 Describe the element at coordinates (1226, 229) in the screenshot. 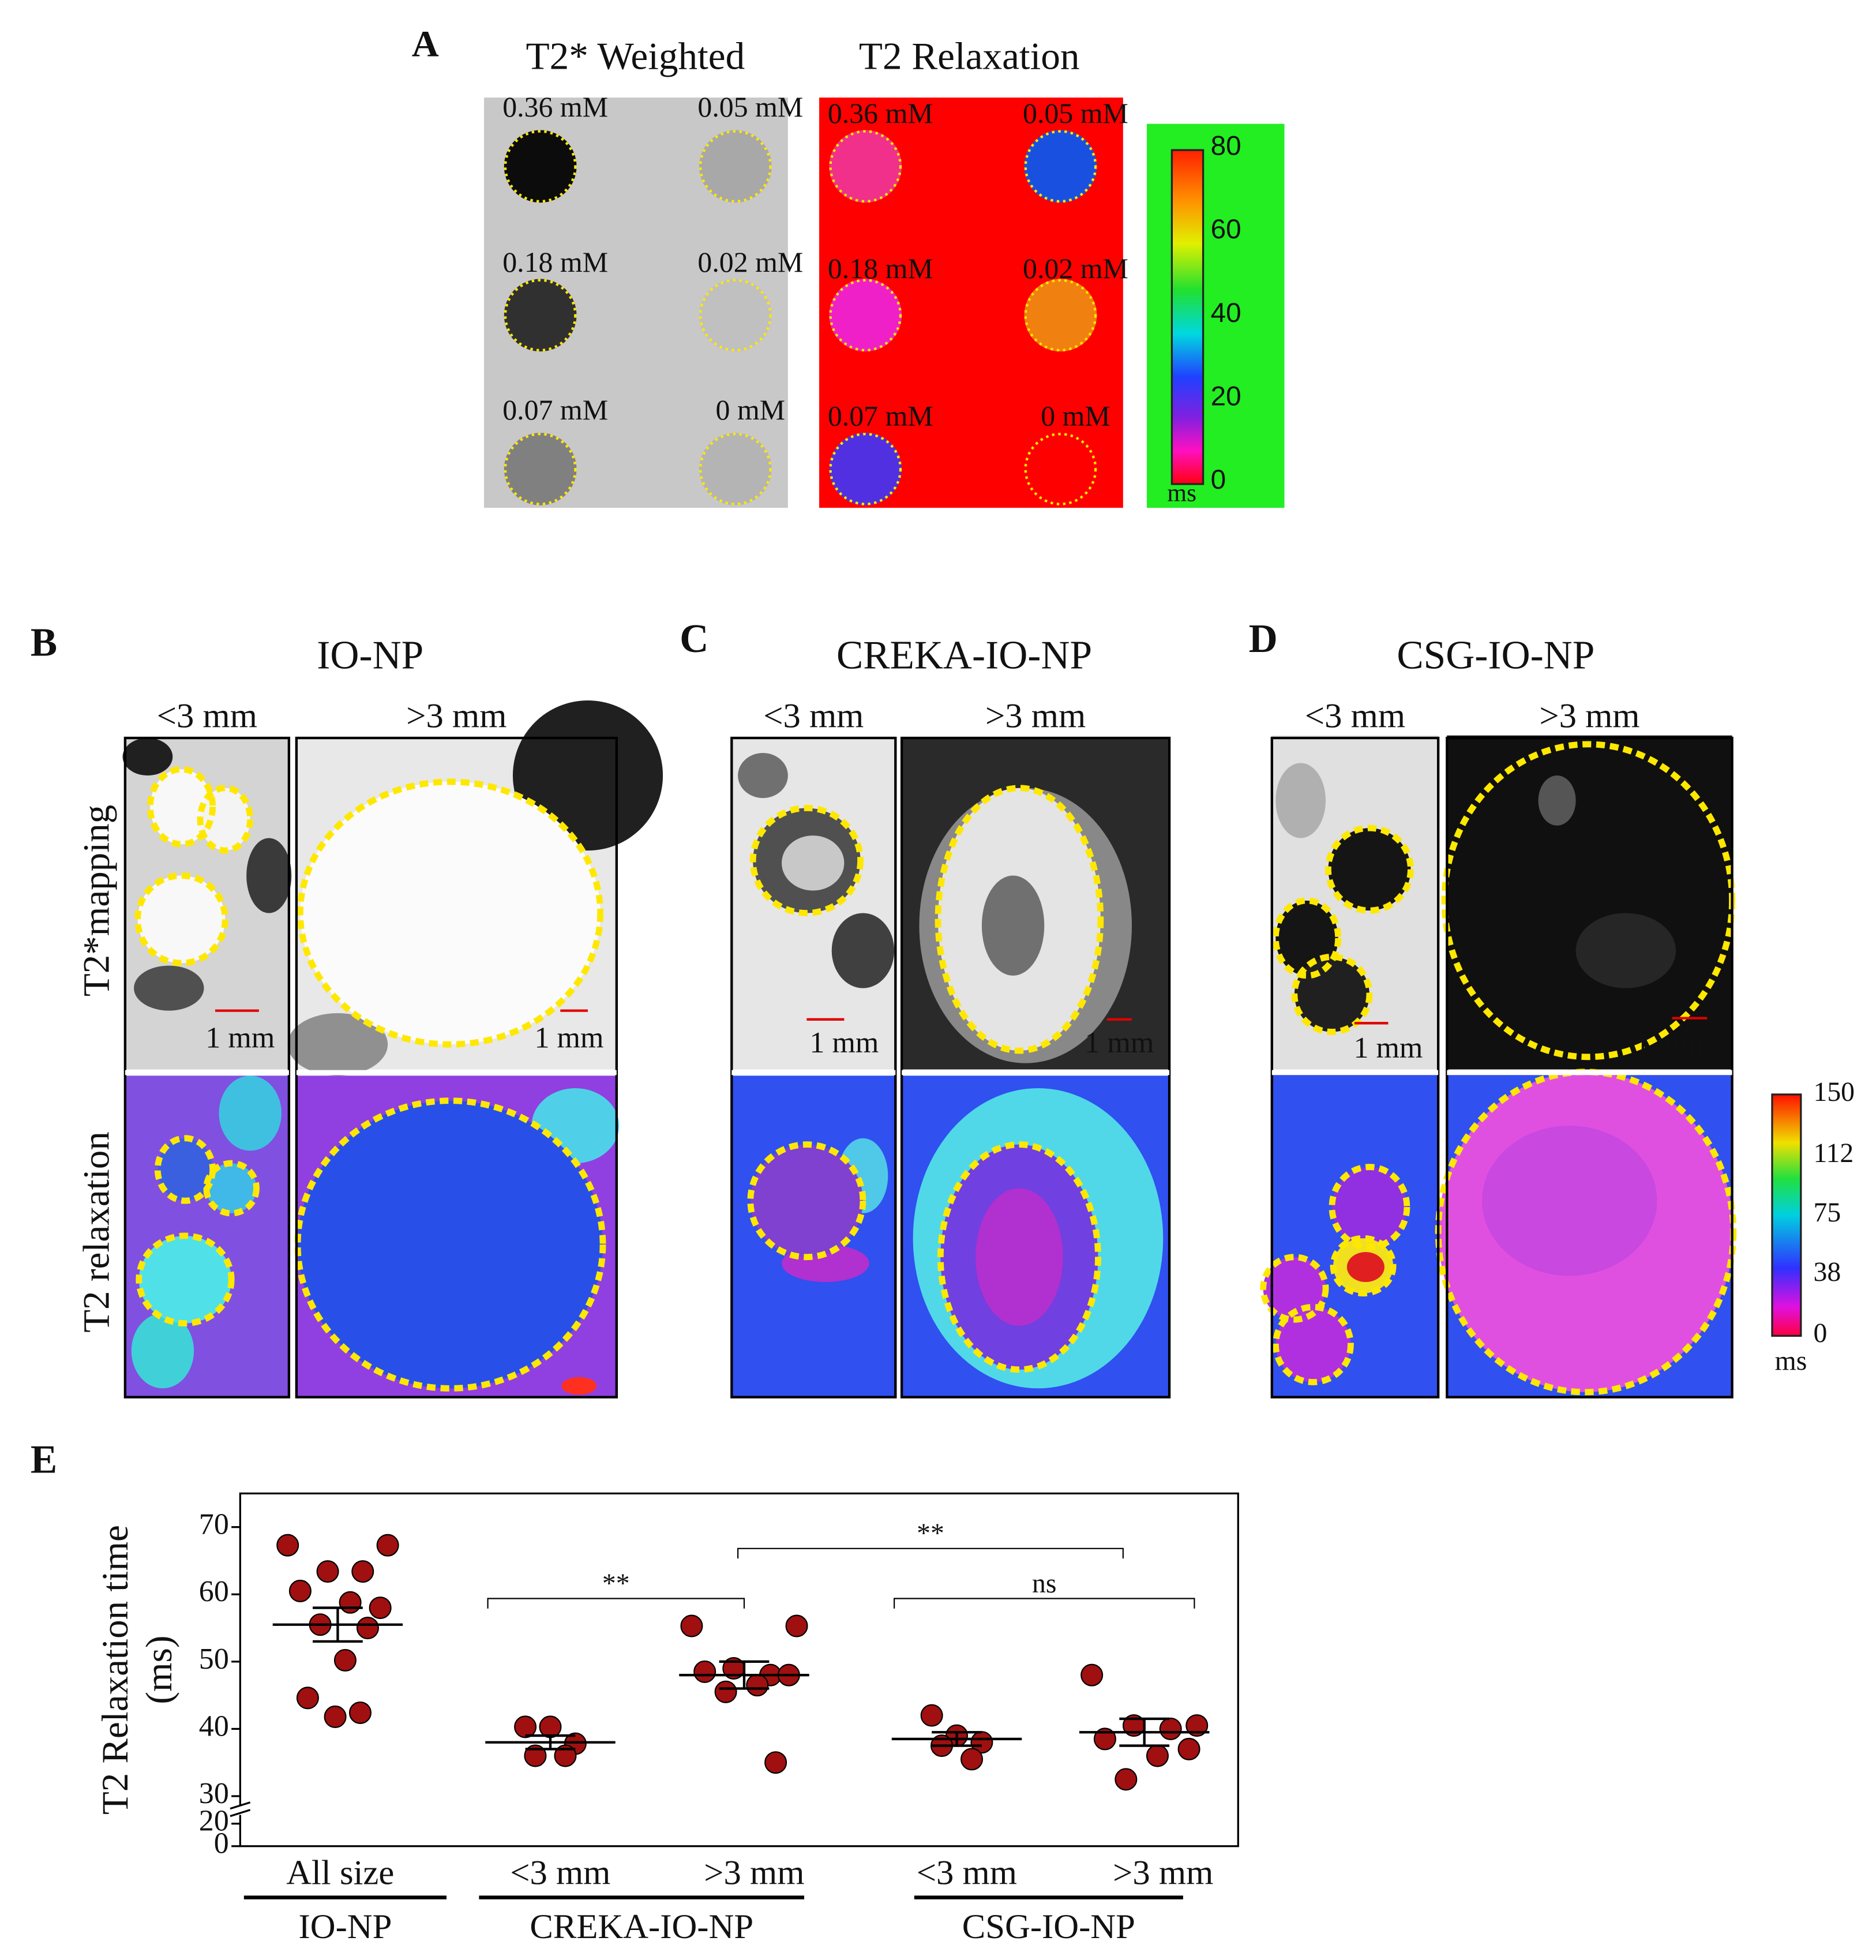

I see `colorbar-tick-label: 60` at that location.